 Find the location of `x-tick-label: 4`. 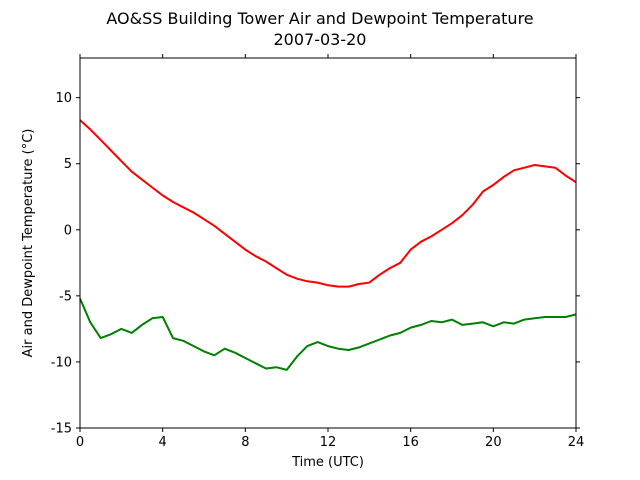

x-tick-label: 4 is located at coordinates (163, 442).